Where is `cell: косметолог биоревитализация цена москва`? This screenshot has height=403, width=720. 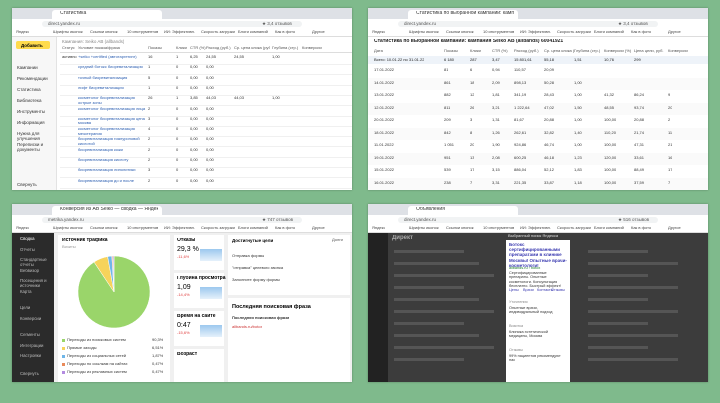
cell: косметолог биоревитализация цена москва is located at coordinates (111, 121).